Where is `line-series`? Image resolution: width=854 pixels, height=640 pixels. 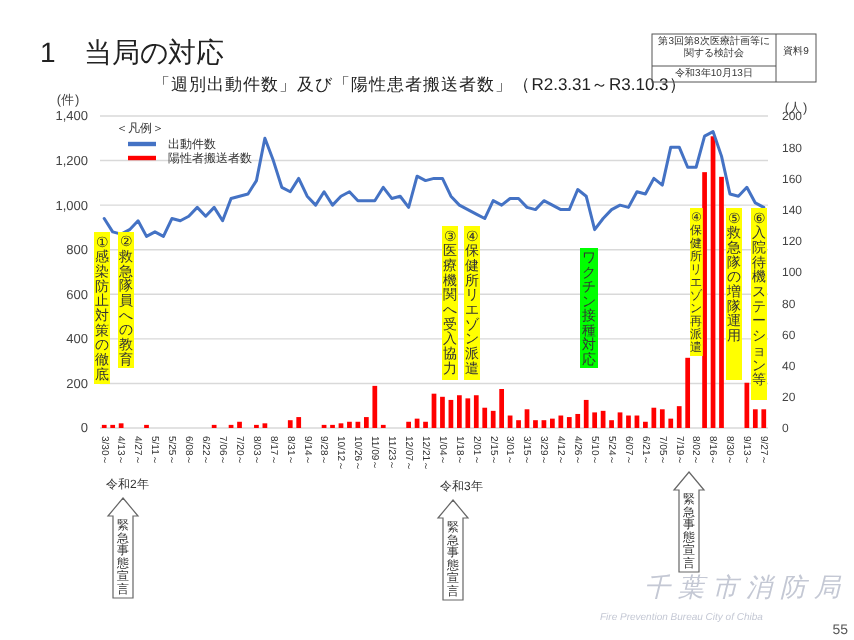
line-series is located at coordinates (434, 184).